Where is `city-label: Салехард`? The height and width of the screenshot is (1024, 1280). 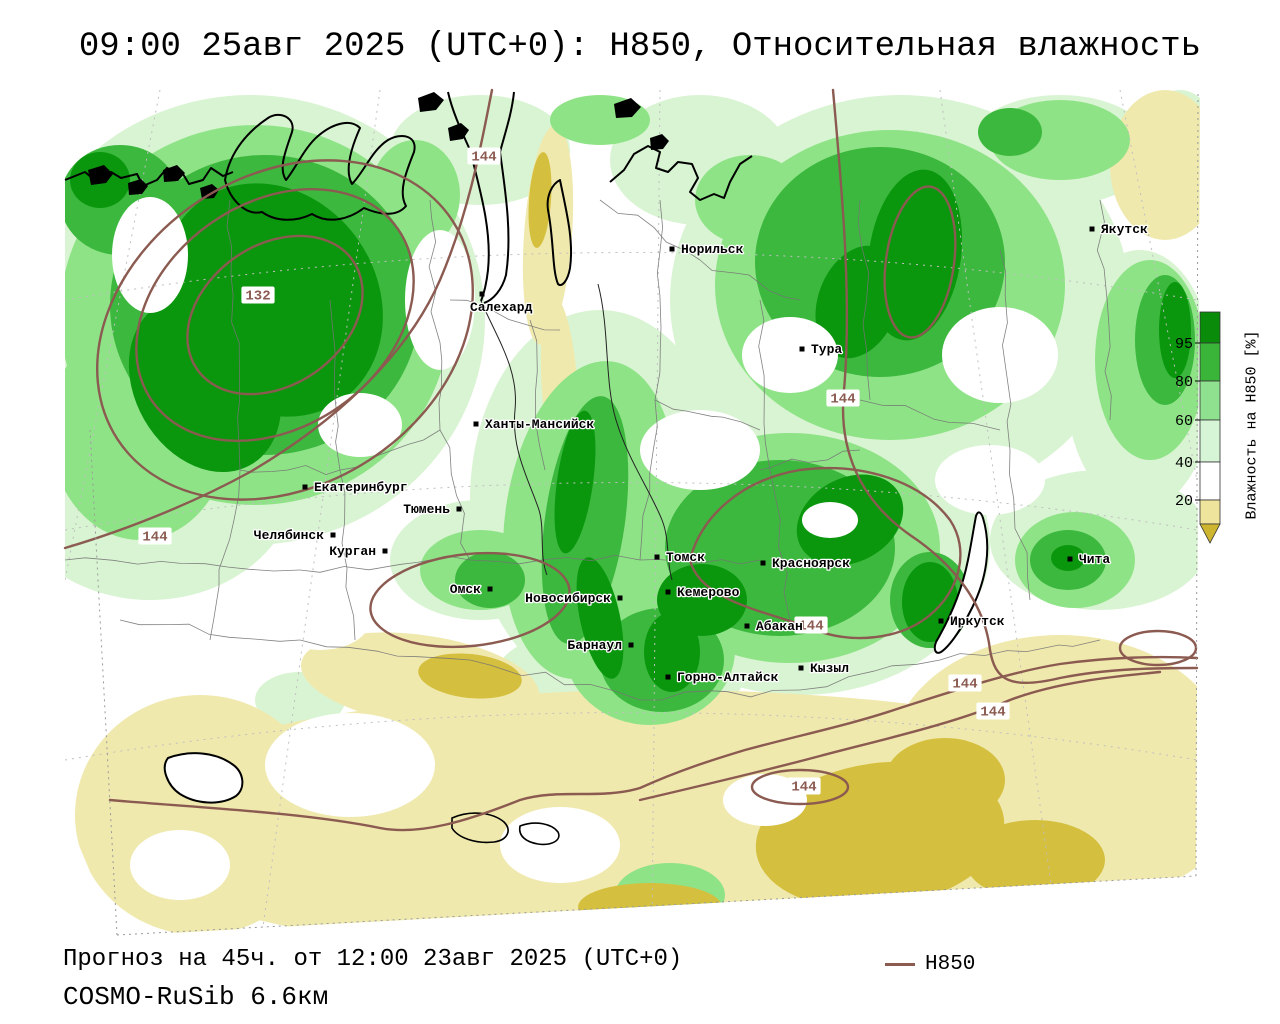
city-label: Салехард is located at coordinates (501, 307).